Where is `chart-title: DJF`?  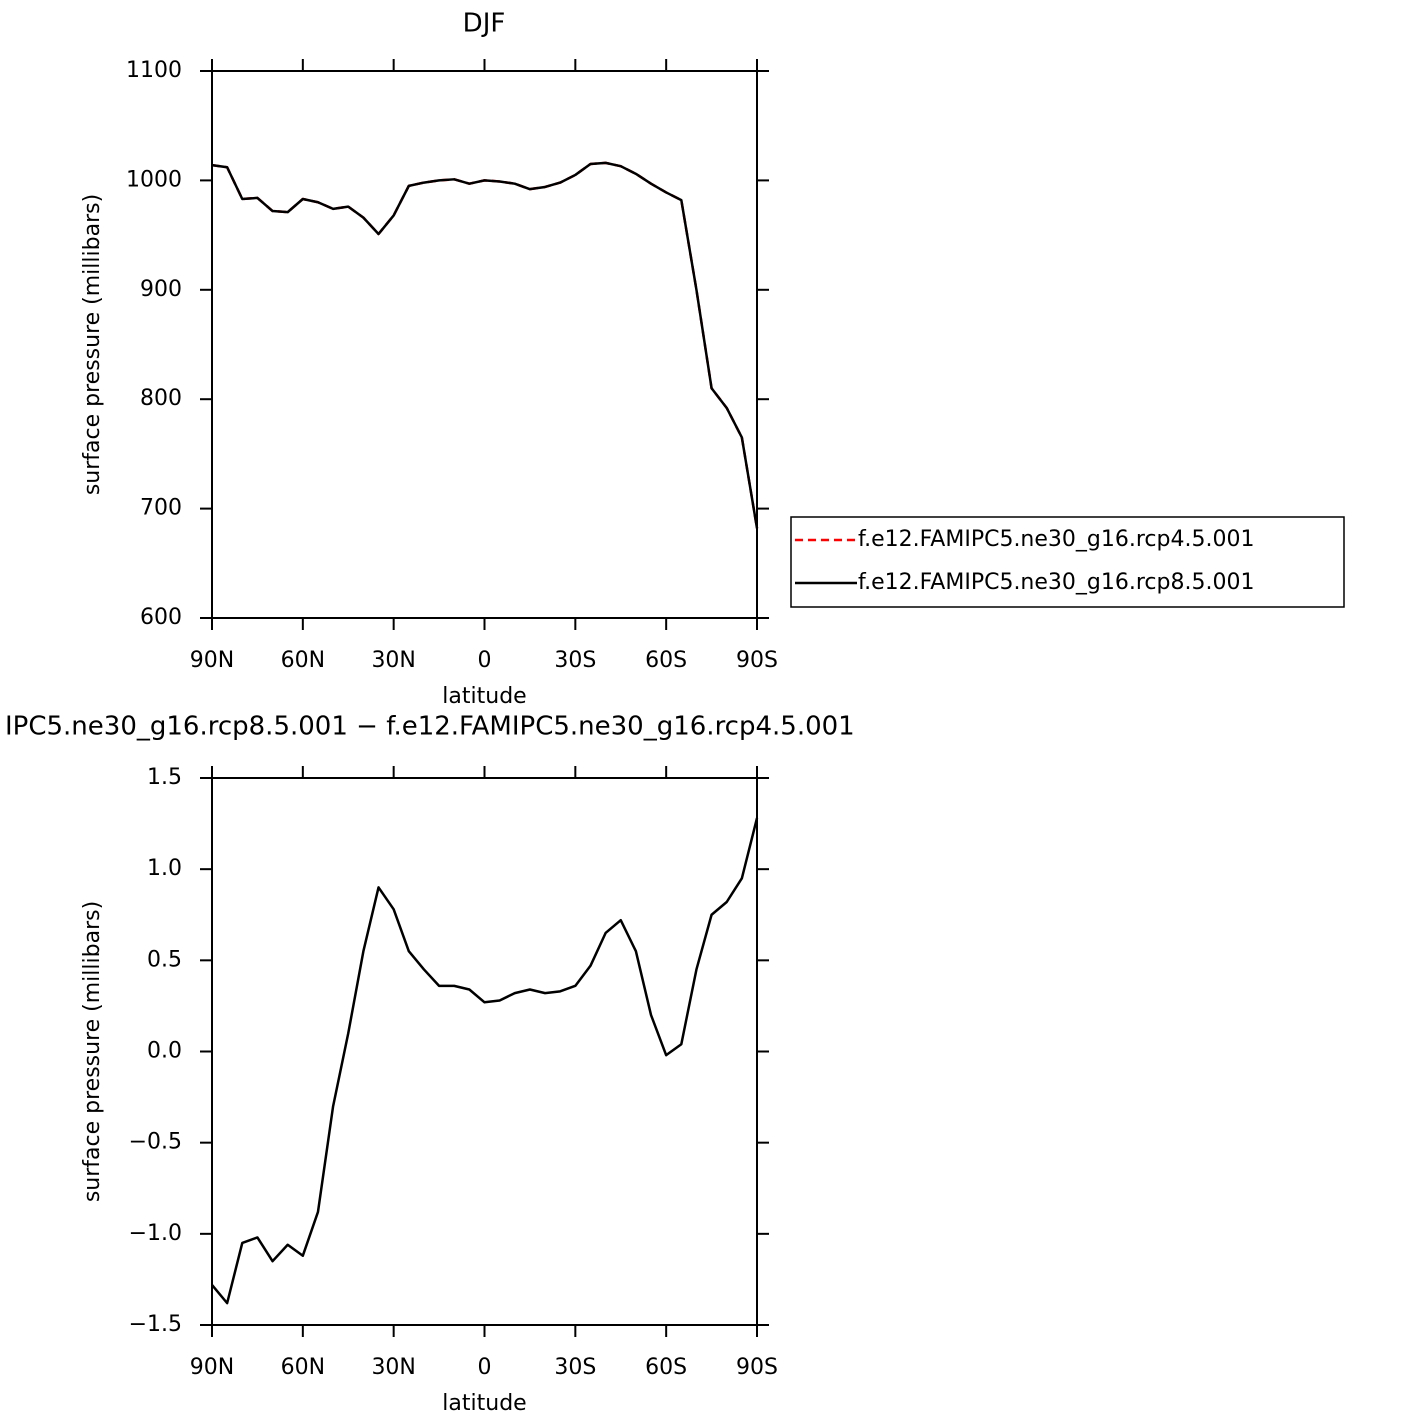 chart-title: DJF is located at coordinates (484, 24).